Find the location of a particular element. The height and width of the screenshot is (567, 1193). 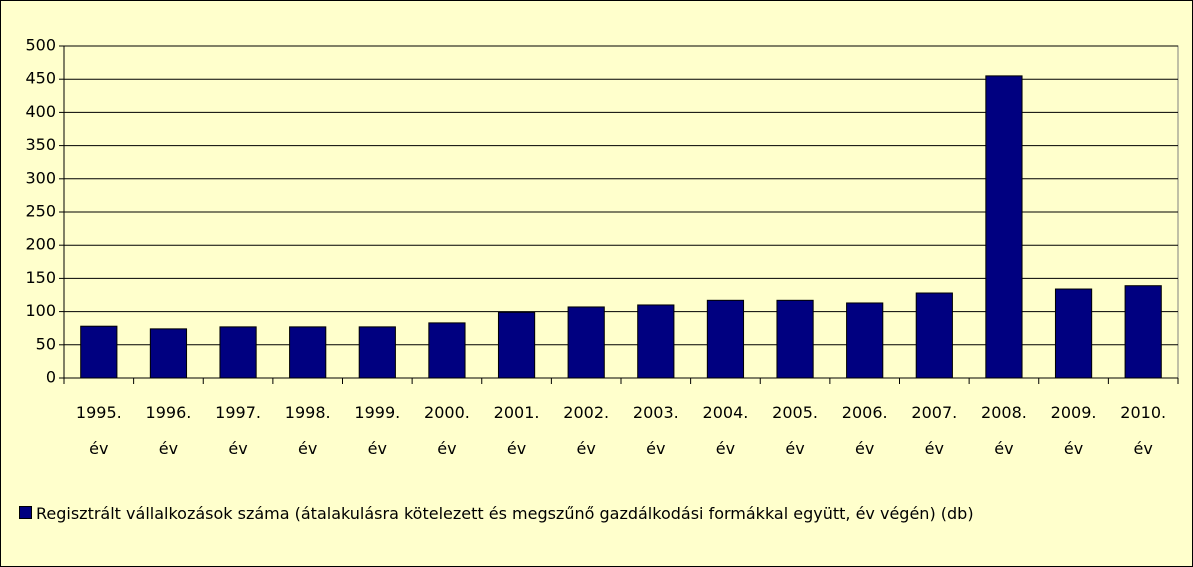

y-tick-label: 350 is located at coordinates (40, 144).